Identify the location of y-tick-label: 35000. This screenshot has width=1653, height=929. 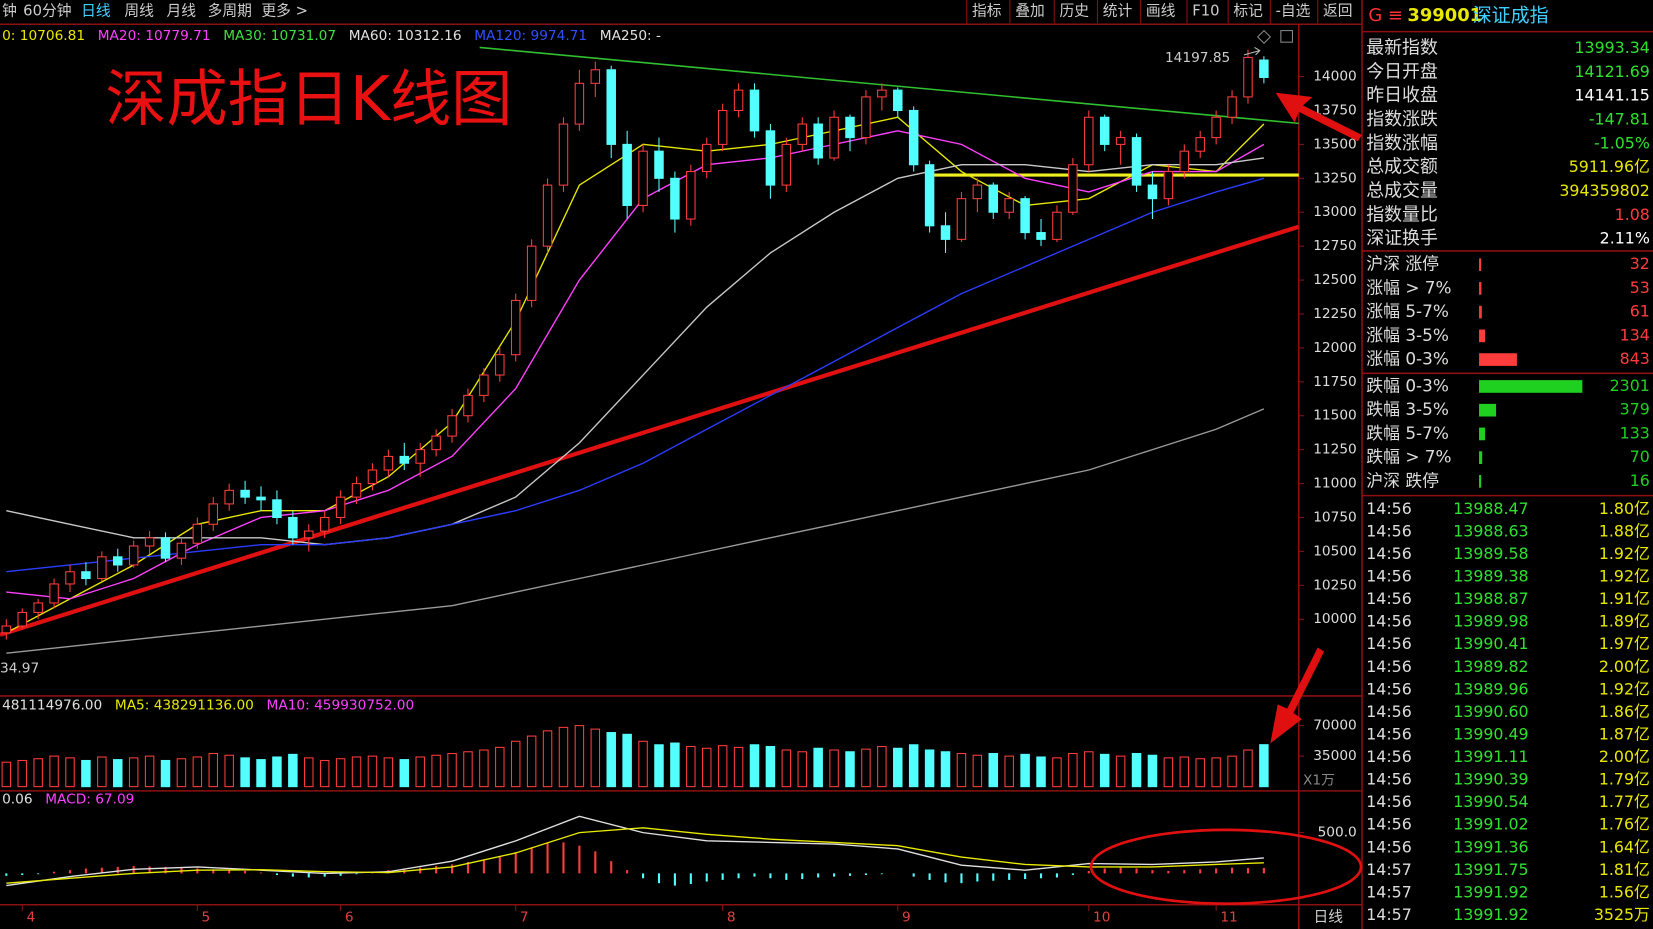
(1335, 756).